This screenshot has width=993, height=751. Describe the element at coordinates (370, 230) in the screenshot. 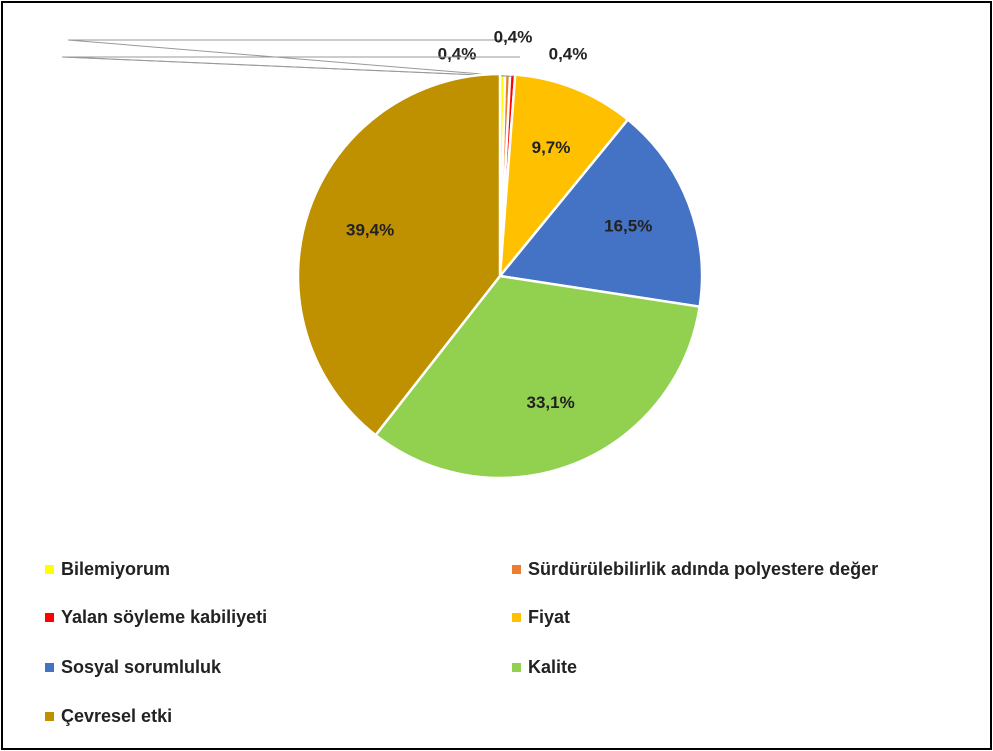

I see `data-label: 39,4%` at that location.